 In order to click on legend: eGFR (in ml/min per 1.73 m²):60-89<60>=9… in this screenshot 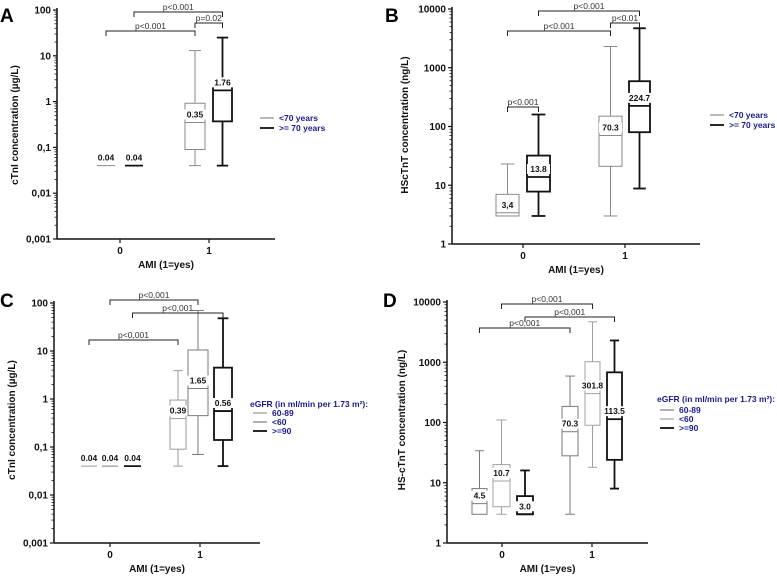, I will do `click(309, 417)`.